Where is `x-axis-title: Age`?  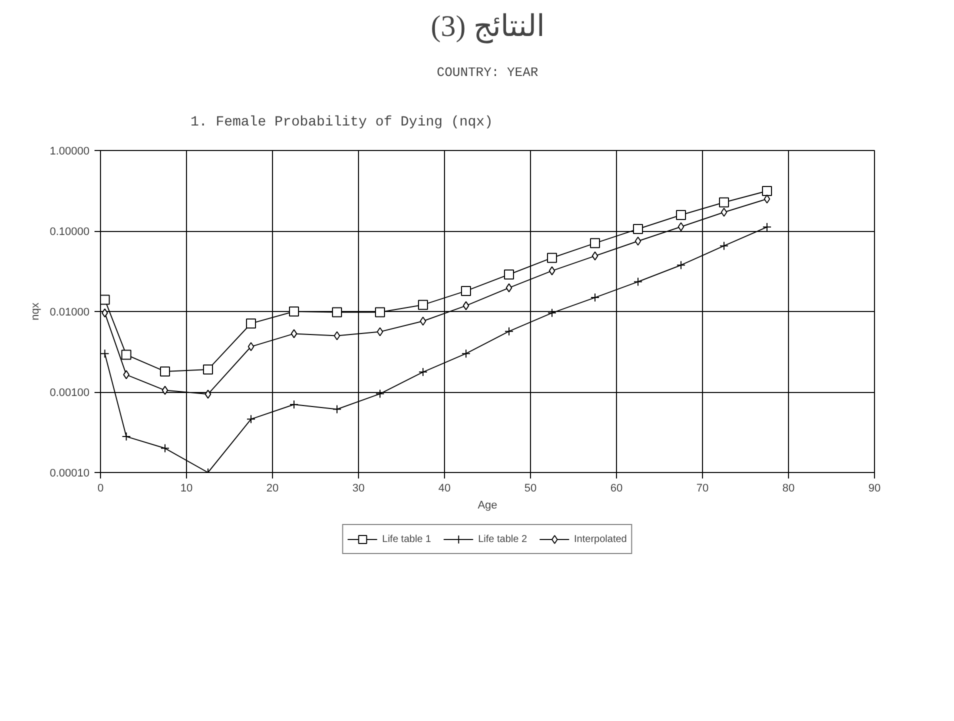
x-axis-title: Age is located at coordinates (488, 506).